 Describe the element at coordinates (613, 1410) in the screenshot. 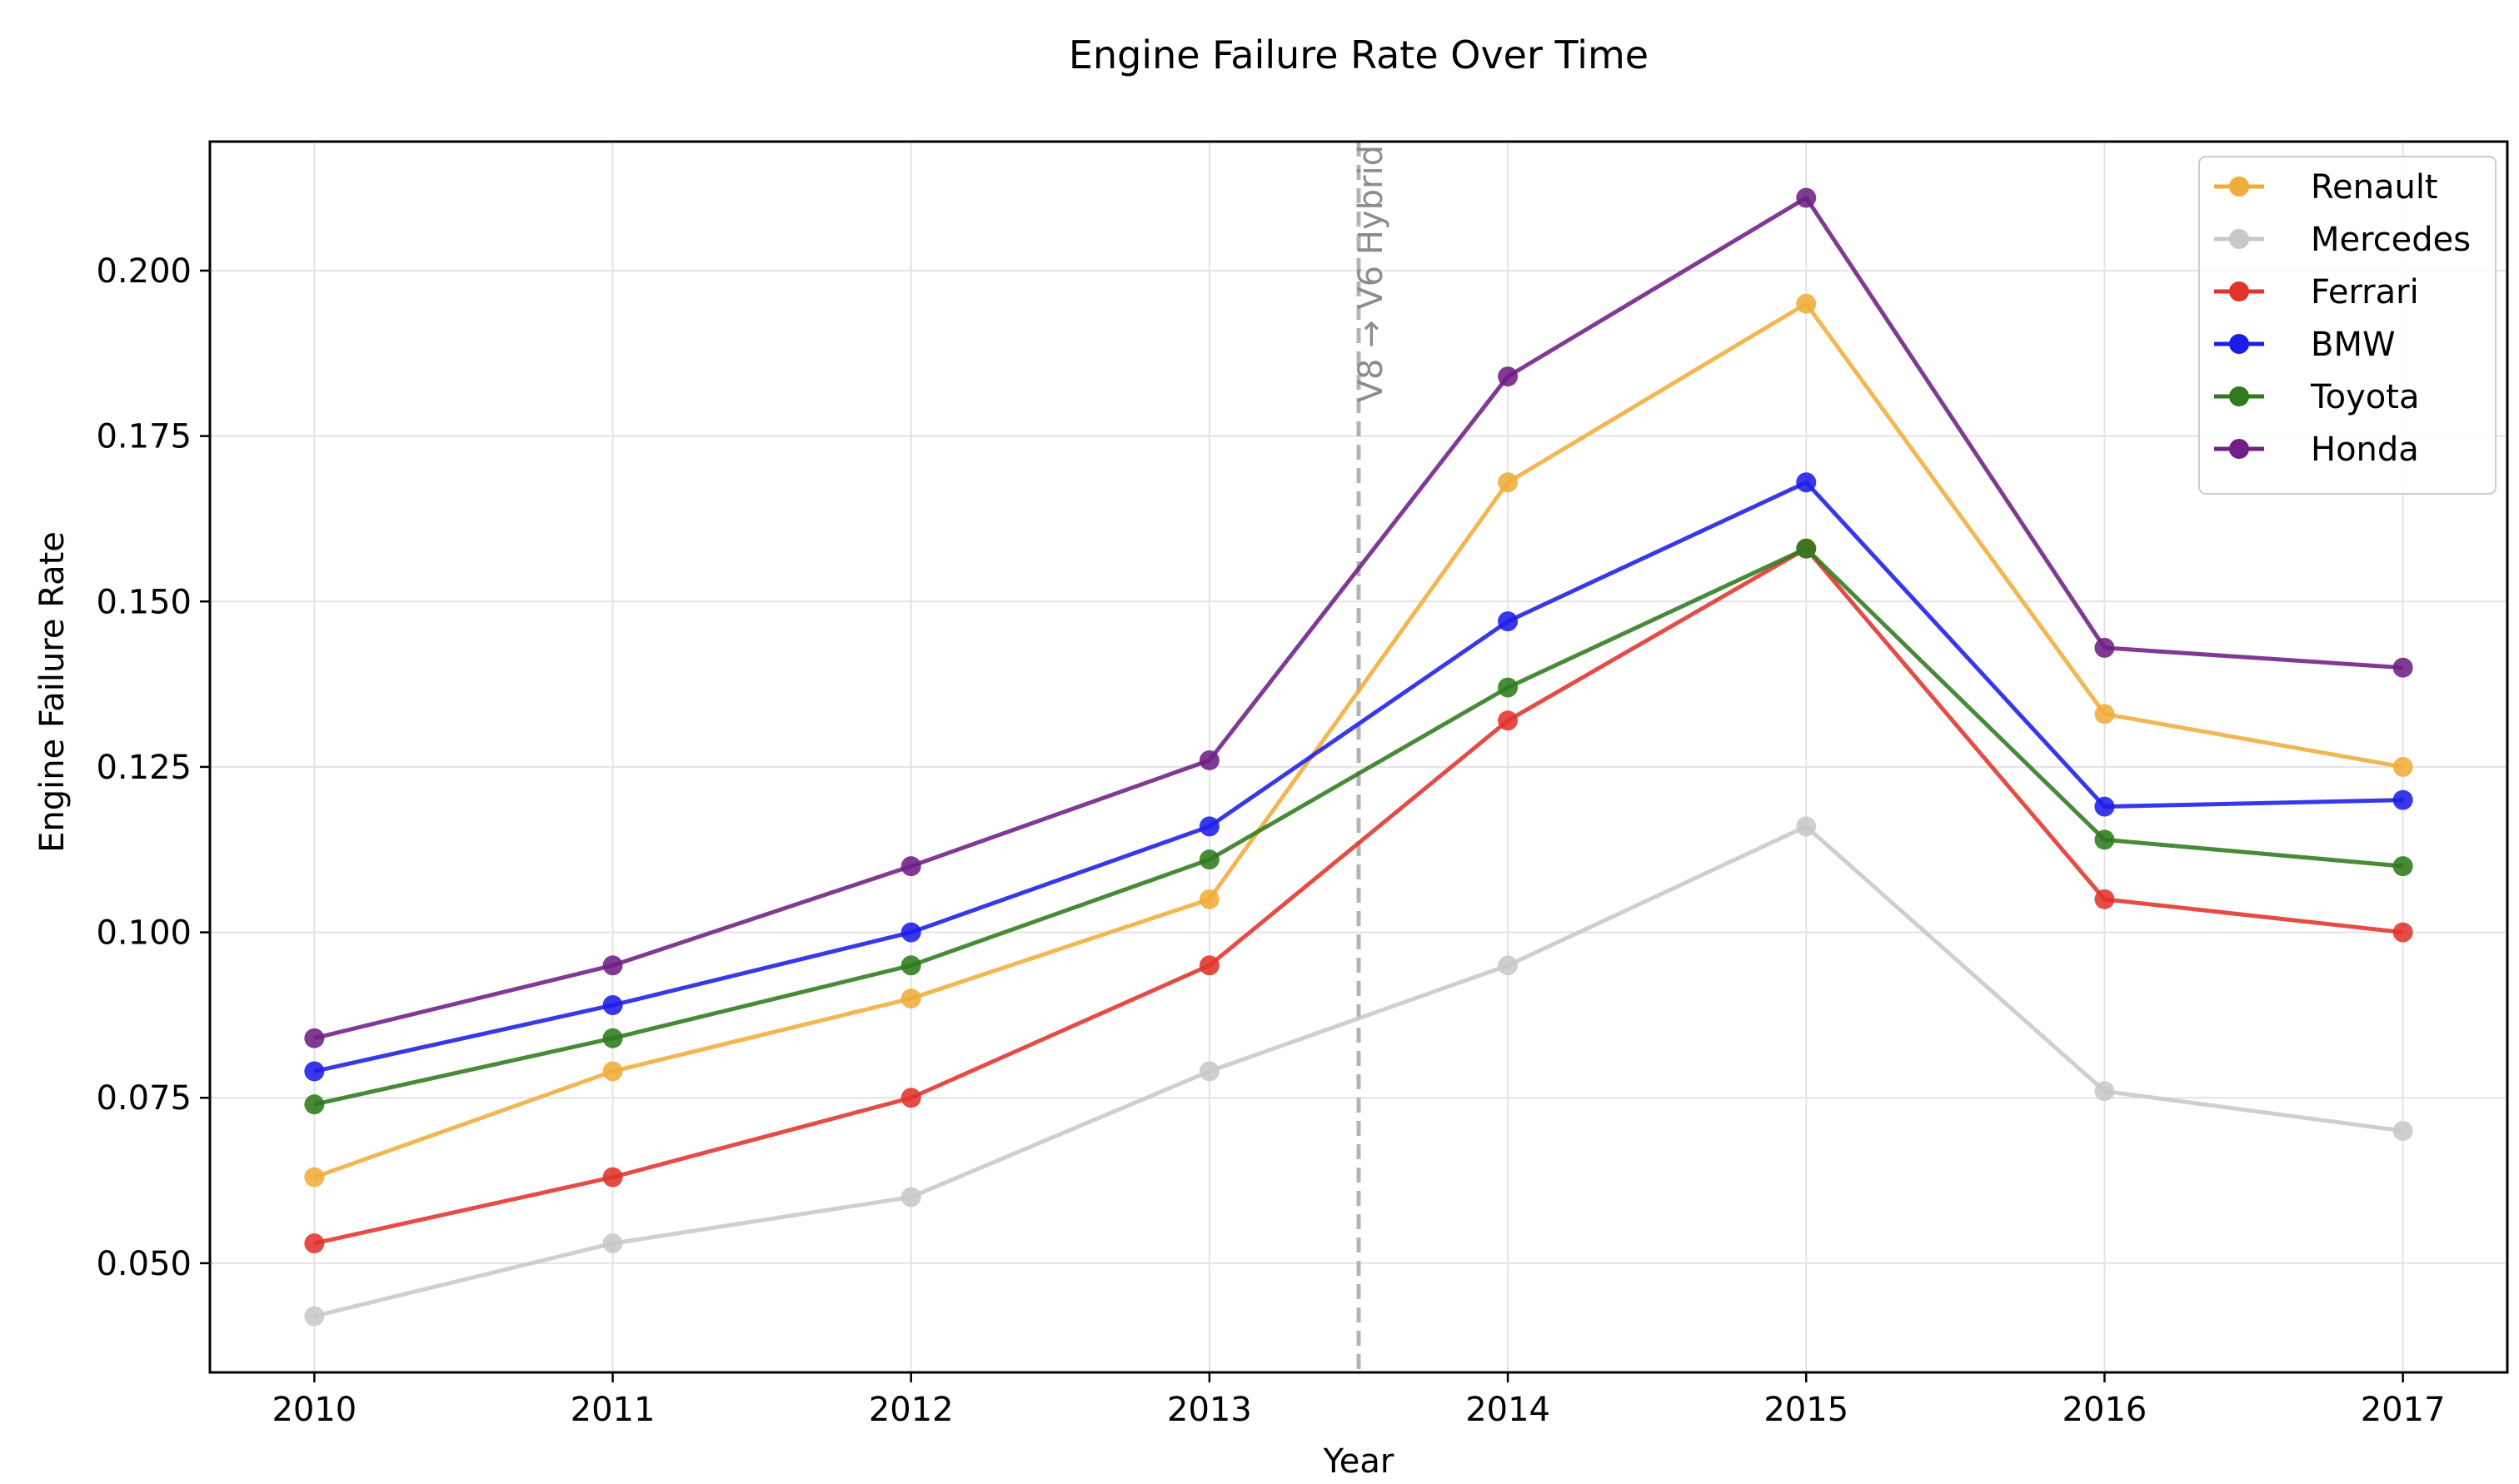

I see `x-tick-label: 2011` at that location.